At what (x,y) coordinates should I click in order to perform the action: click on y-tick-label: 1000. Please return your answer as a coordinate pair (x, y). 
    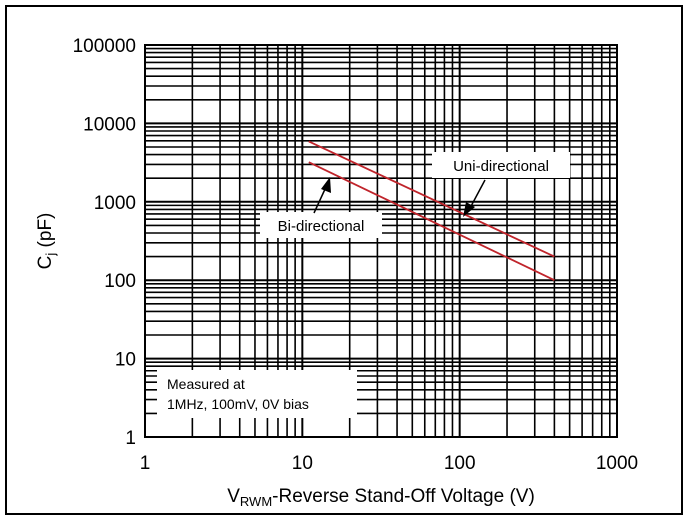
    Looking at the image, I should click on (115, 203).